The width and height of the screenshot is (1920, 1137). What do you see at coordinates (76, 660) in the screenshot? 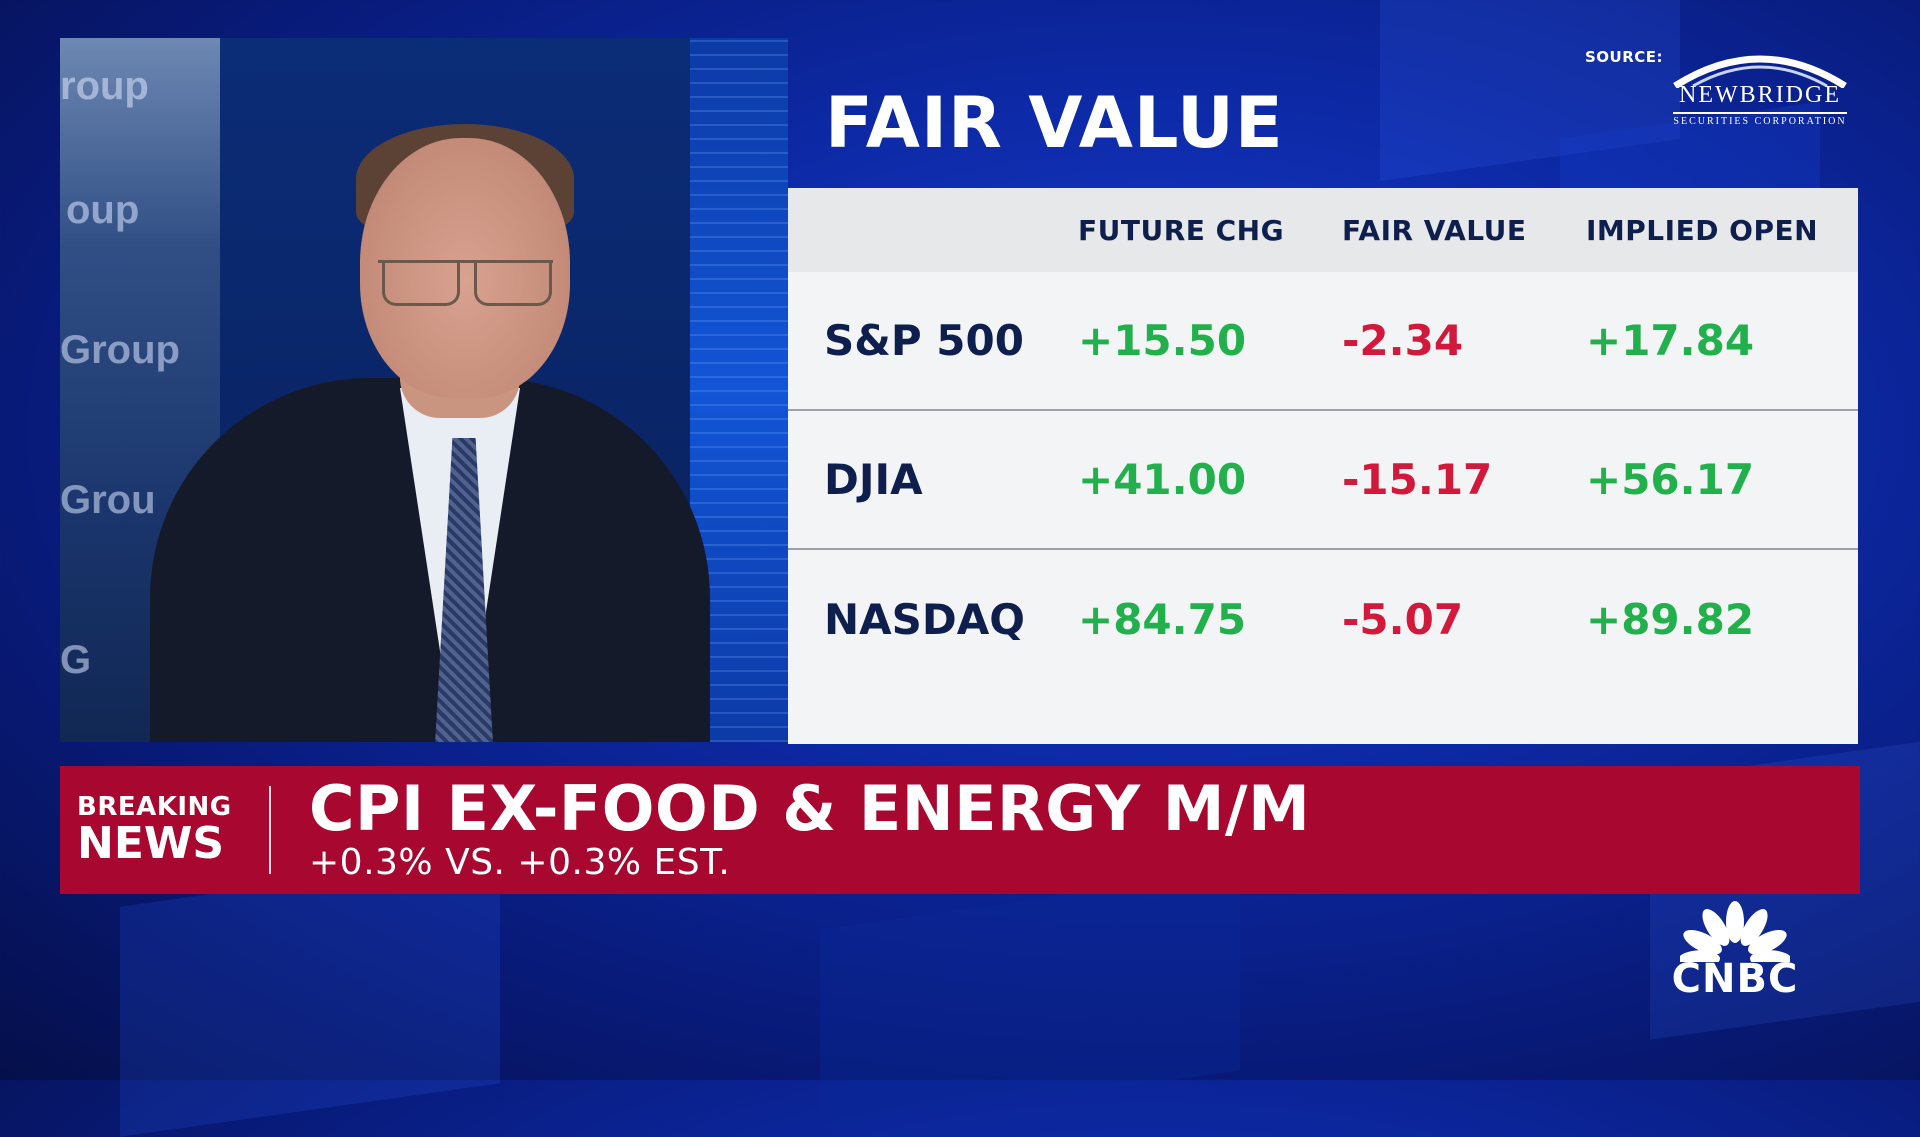
I see `studio-wall-text: G` at bounding box center [76, 660].